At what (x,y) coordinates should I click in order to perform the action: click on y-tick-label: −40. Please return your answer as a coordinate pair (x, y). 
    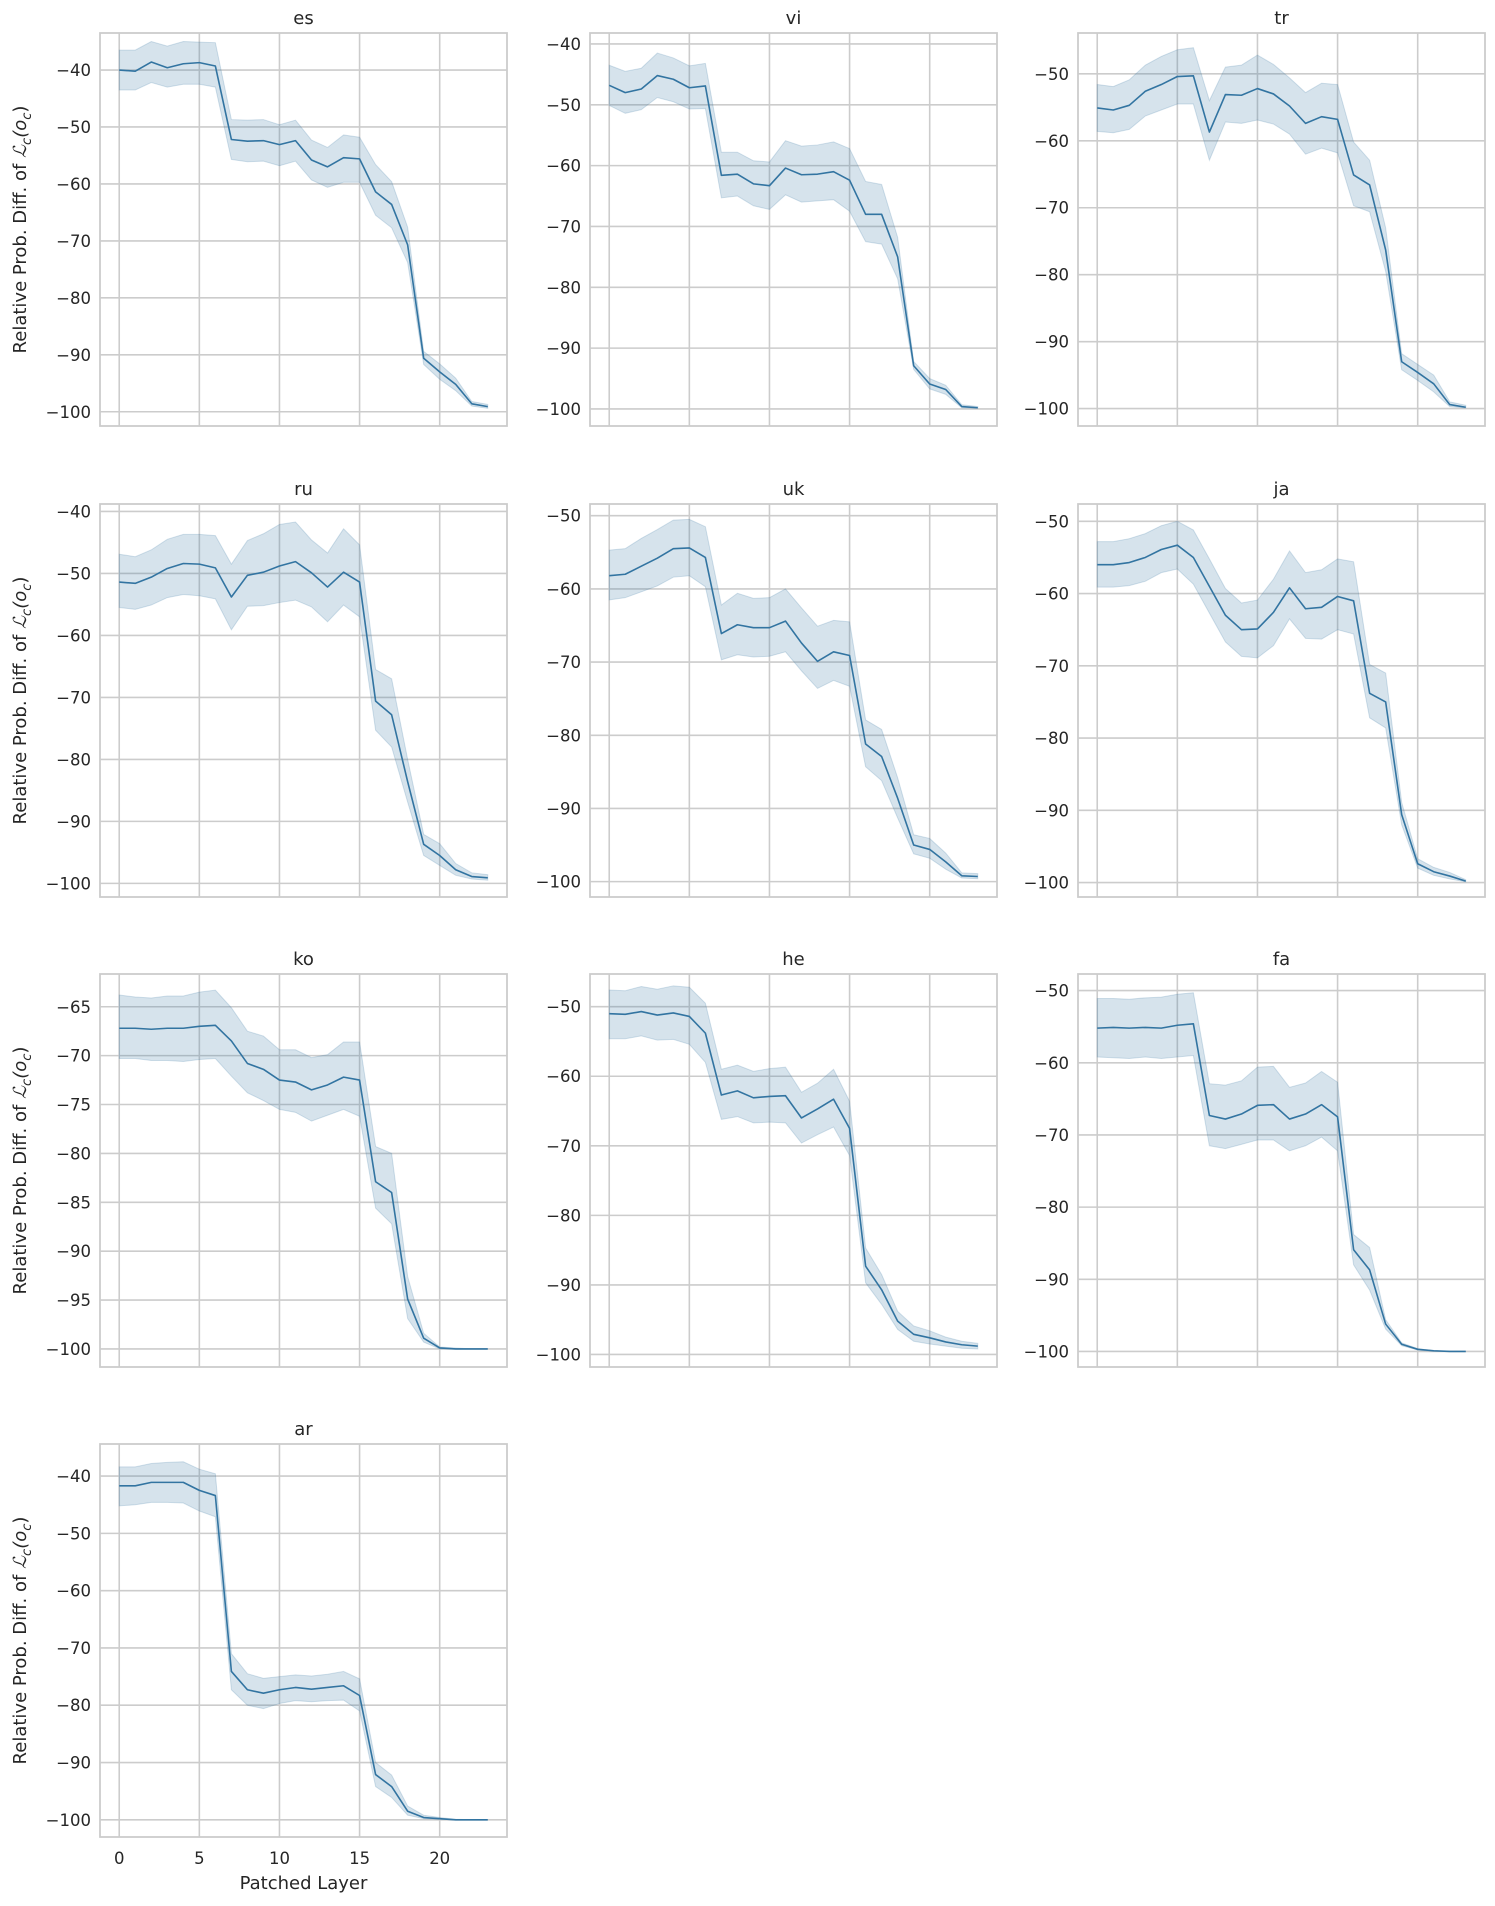
    Looking at the image, I should click on (73, 70).